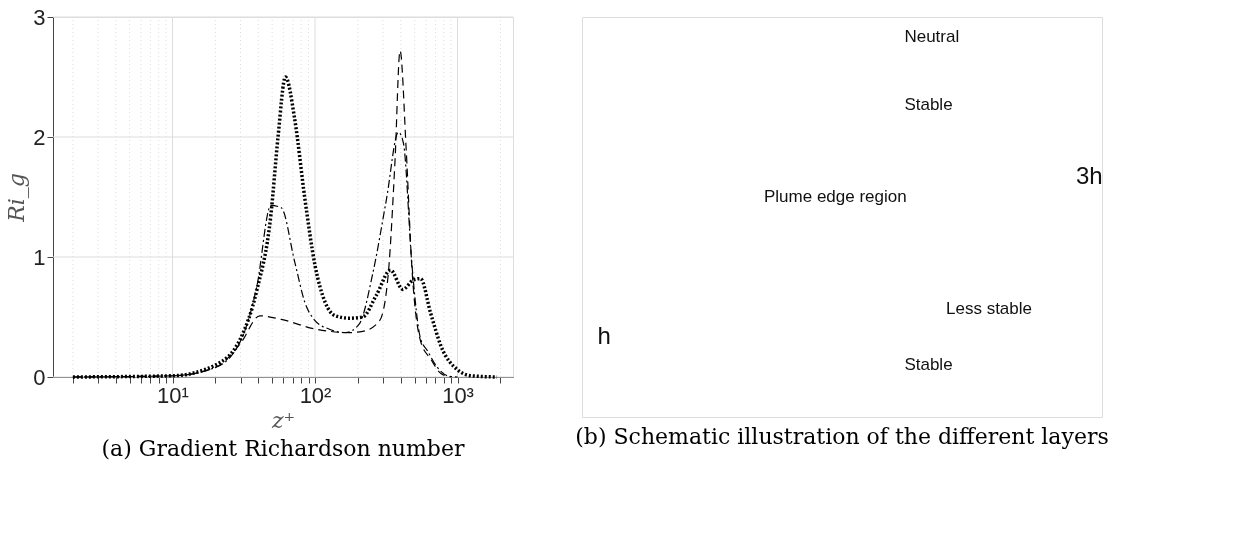  Describe the element at coordinates (458, 395) in the screenshot. I see `x-tick-label: 10³` at that location.